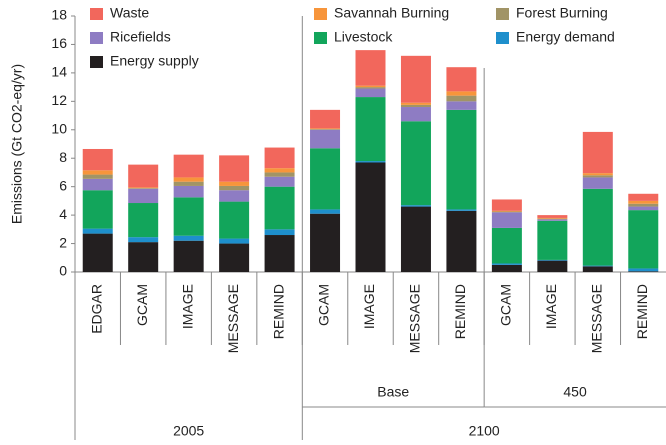 The height and width of the screenshot is (445, 666). Describe the element at coordinates (575, 392) in the screenshot. I see `scenario-label: 450` at that location.